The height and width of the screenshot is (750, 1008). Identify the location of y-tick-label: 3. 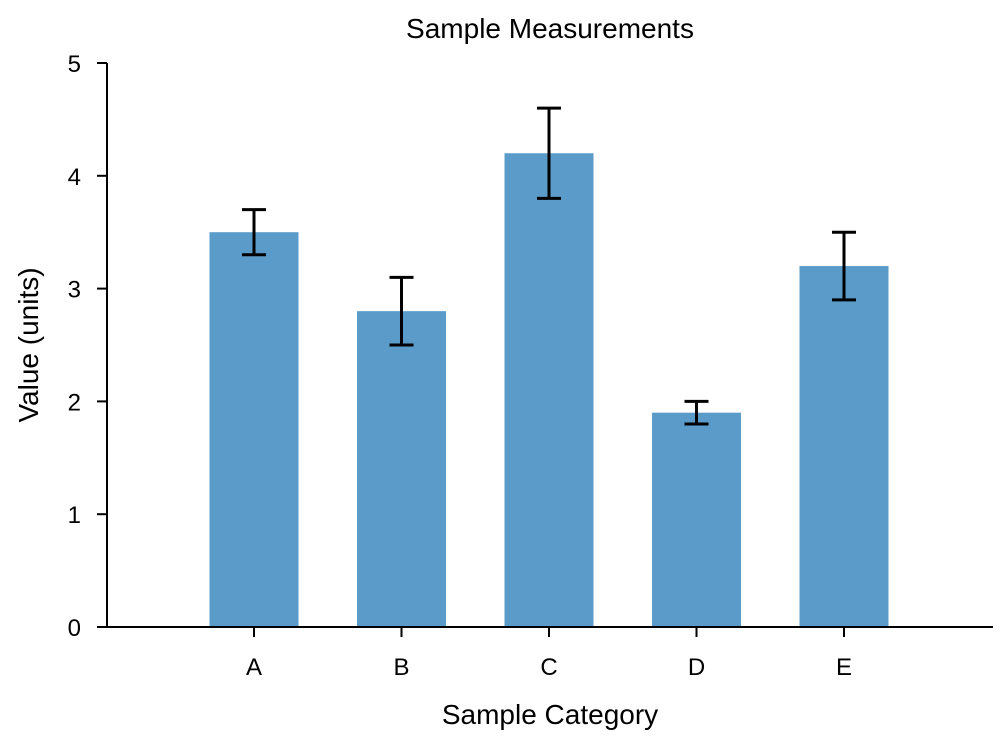
(74, 290).